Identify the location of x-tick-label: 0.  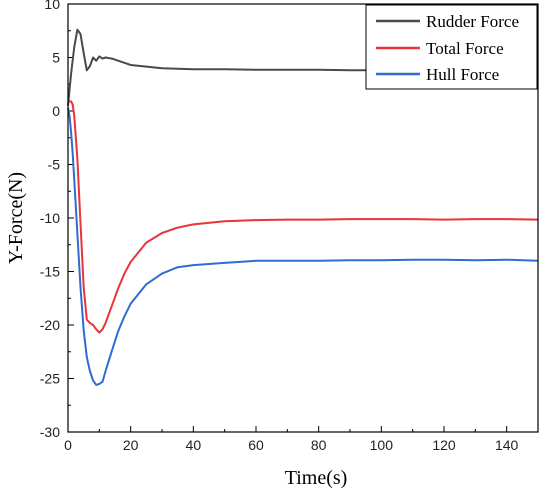
(68, 445).